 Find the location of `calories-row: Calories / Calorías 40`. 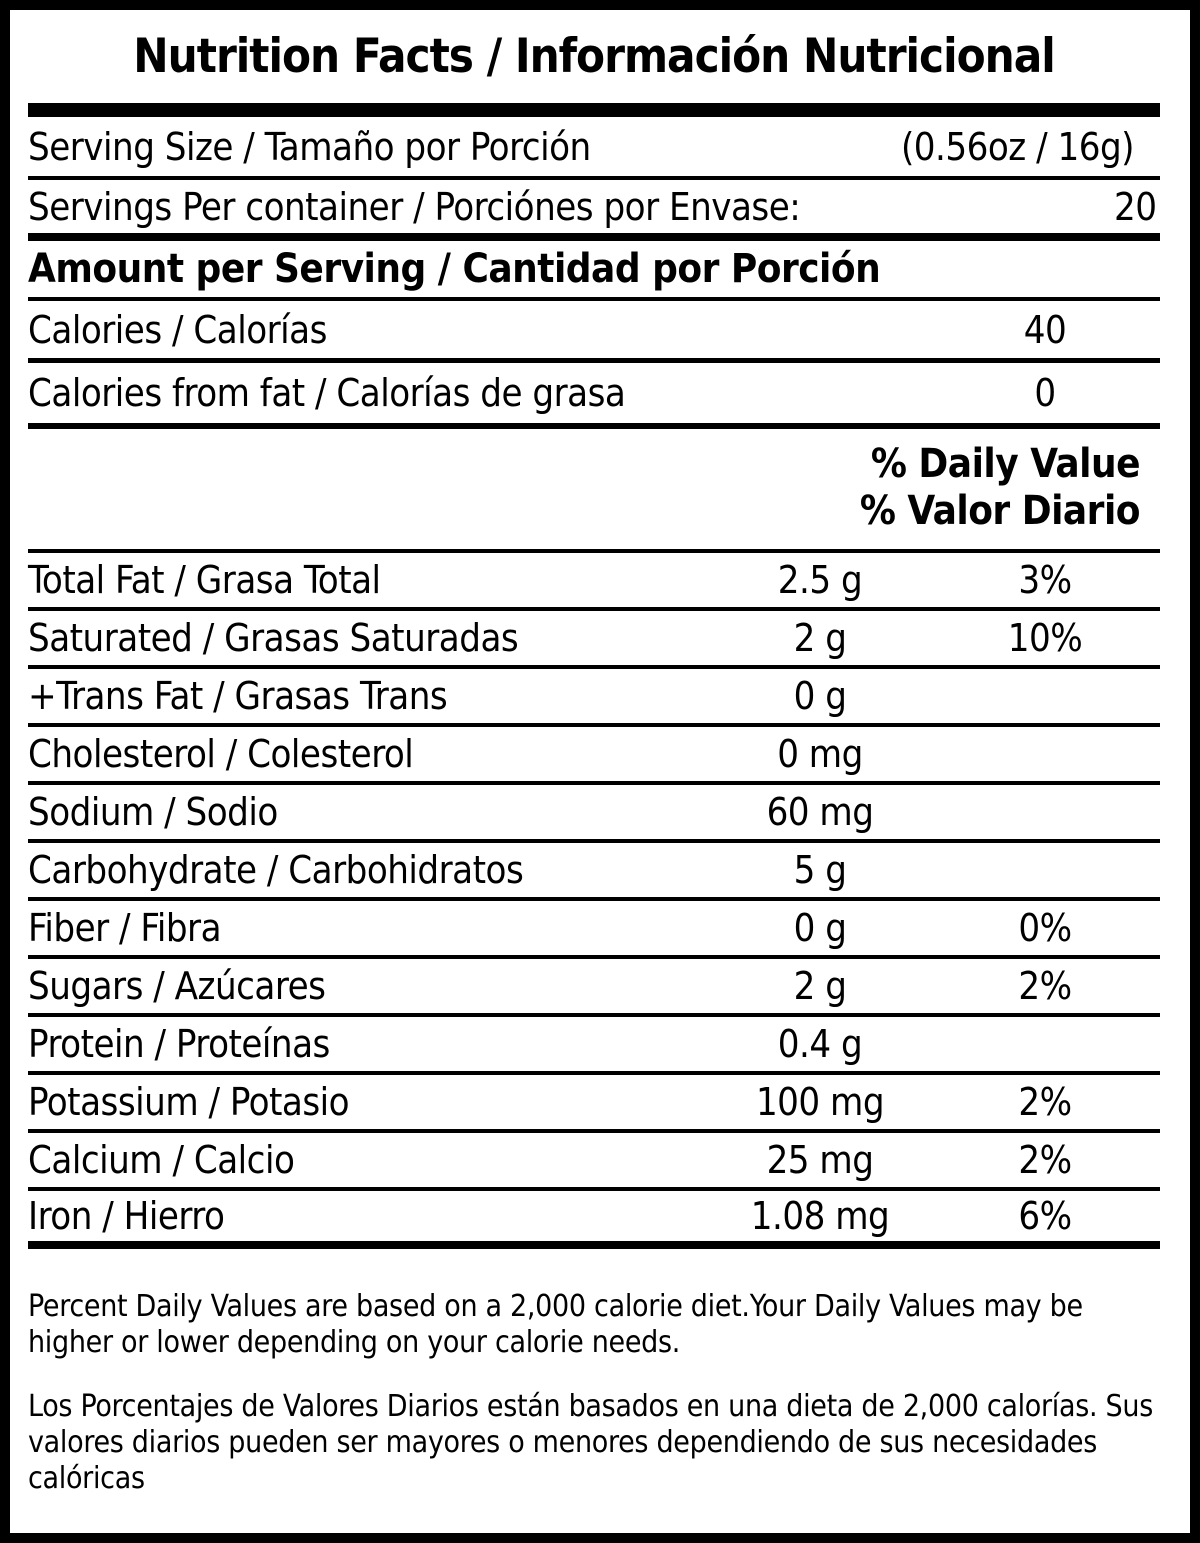

calories-row: Calories / Calorías 40 is located at coordinates (594, 332).